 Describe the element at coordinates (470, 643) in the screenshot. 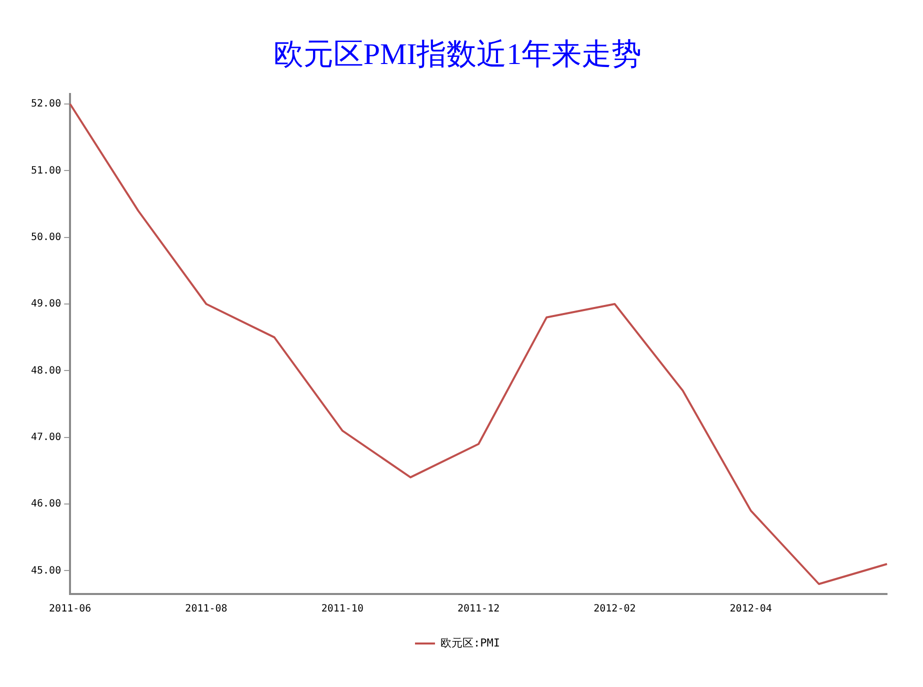

I see `legend-label: 欧元区:PMI` at that location.